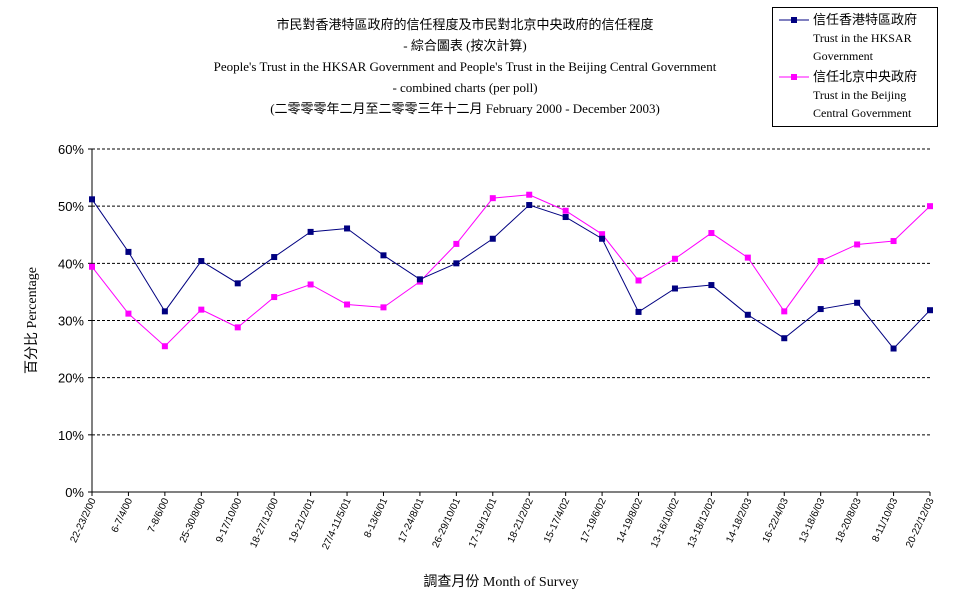 This screenshot has width=977, height=600. Describe the element at coordinates (739, 520) in the screenshot. I see `x-tick-label: 14-18/2/03` at that location.